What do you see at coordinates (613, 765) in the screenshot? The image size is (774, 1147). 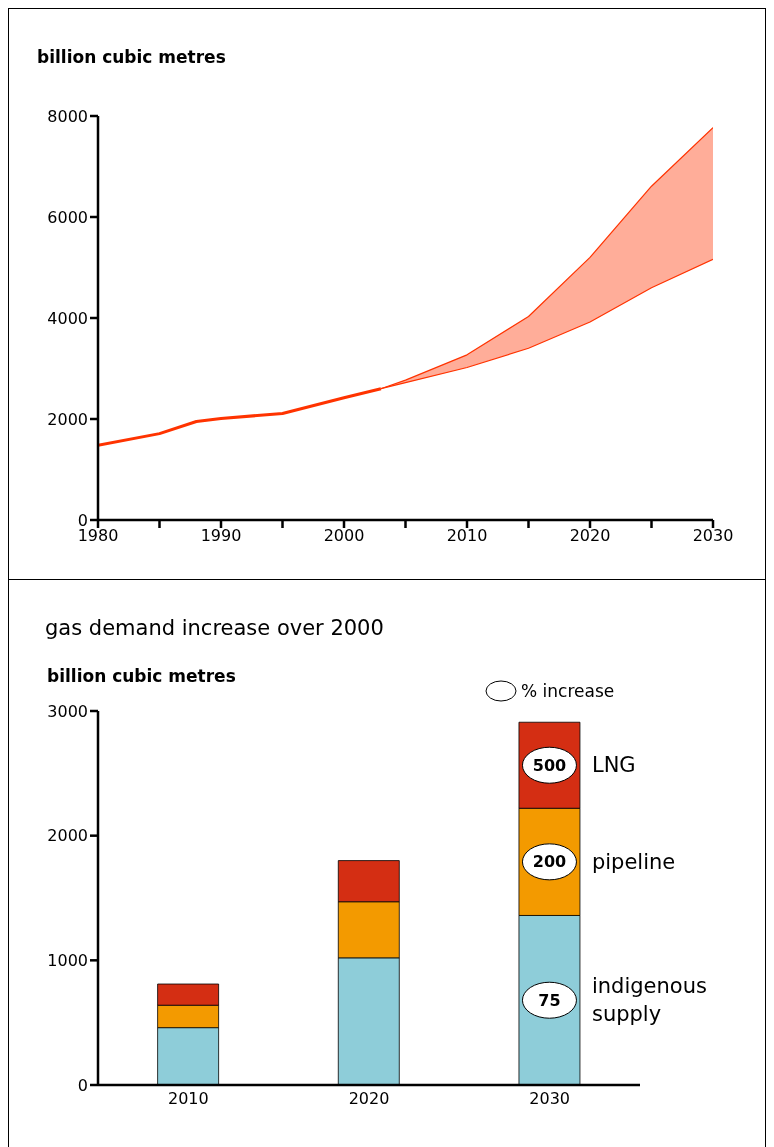 I see `legend-label: LNG` at bounding box center [613, 765].